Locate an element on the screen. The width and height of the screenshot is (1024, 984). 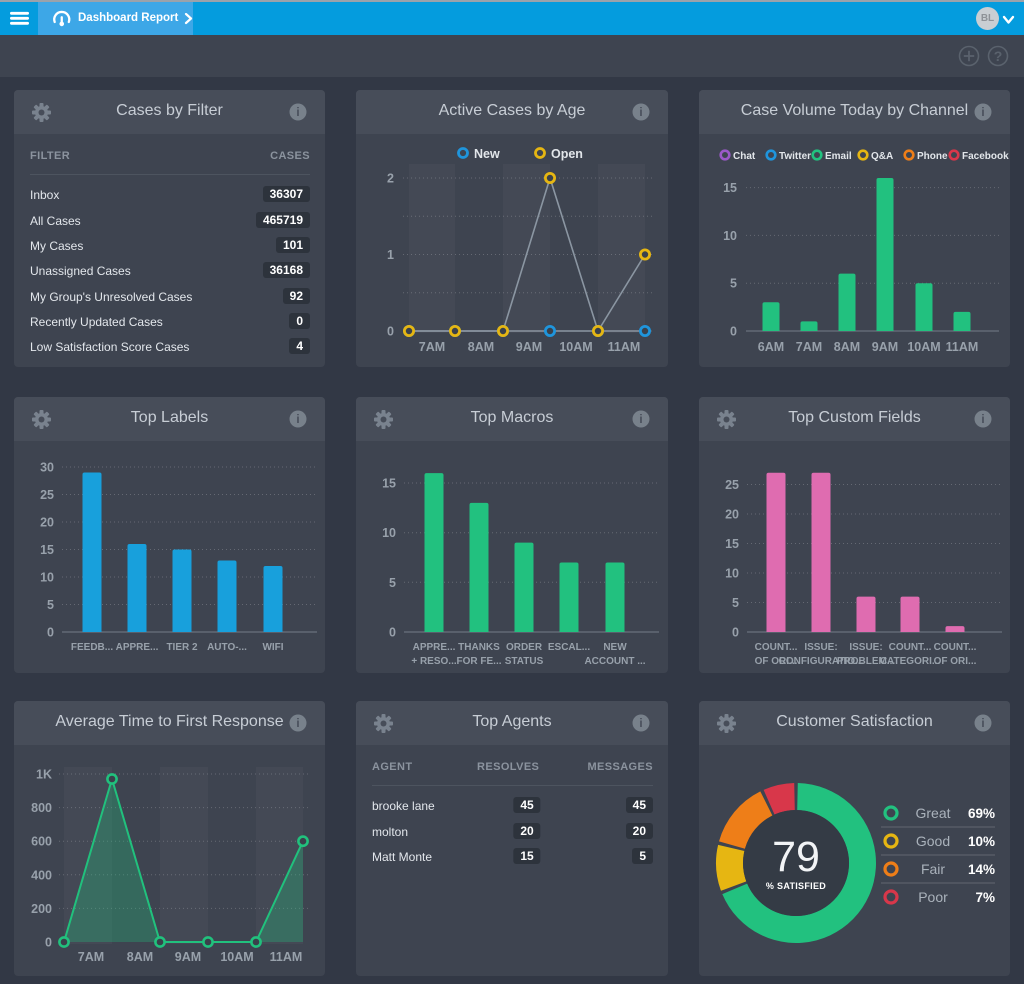
svg-text: Good is located at coordinates (933, 841).